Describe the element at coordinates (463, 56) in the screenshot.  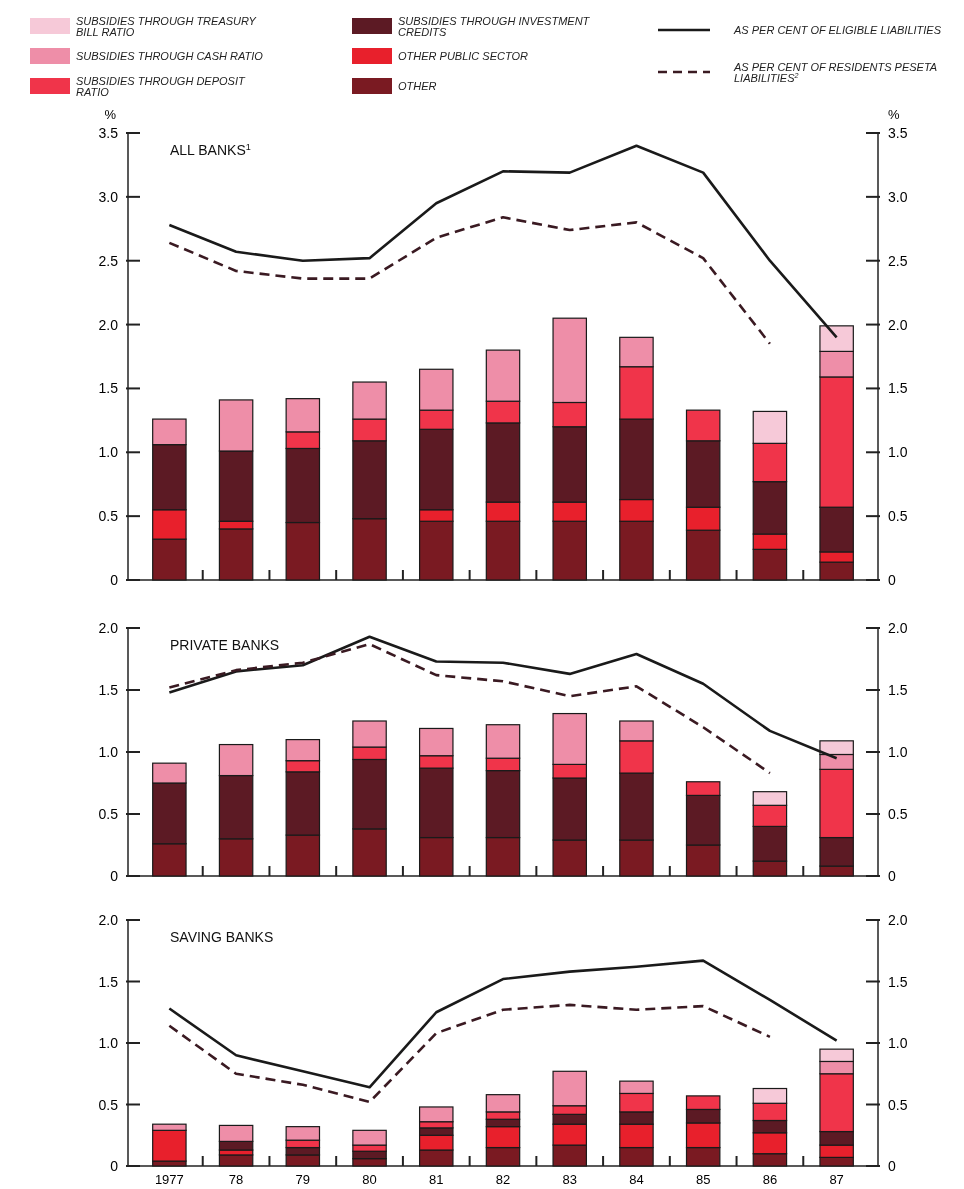
I see `legend-label: OTHER PUBLIC SECTOR` at that location.